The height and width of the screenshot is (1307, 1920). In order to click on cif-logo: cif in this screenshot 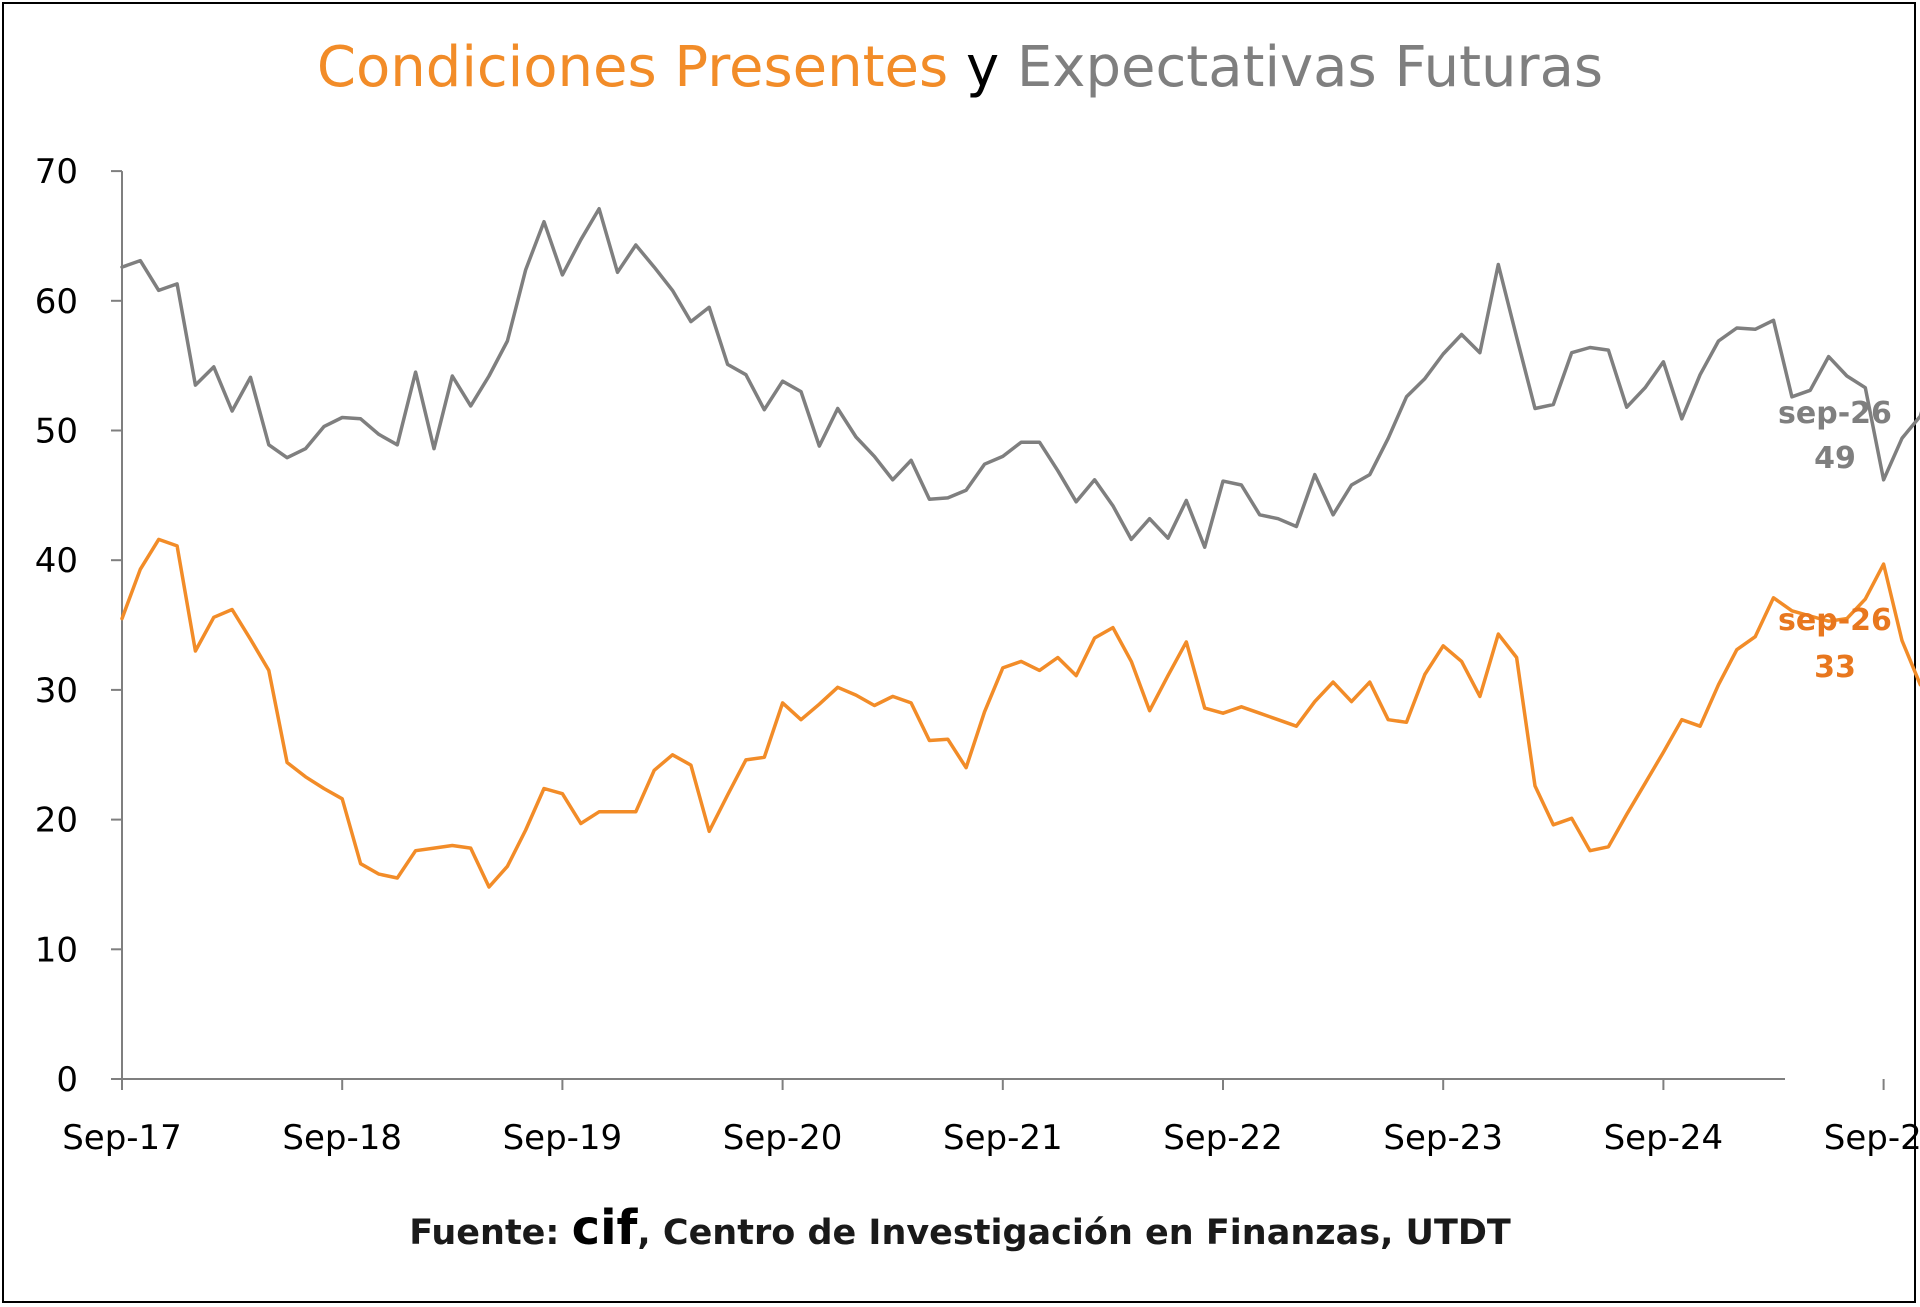, I will do `click(604, 1228)`.